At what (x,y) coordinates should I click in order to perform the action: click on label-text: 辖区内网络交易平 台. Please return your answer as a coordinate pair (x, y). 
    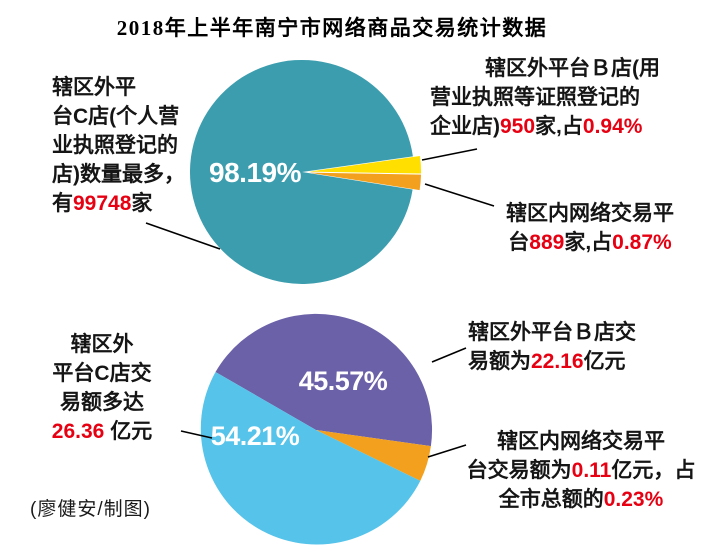
    Looking at the image, I should click on (590, 228).